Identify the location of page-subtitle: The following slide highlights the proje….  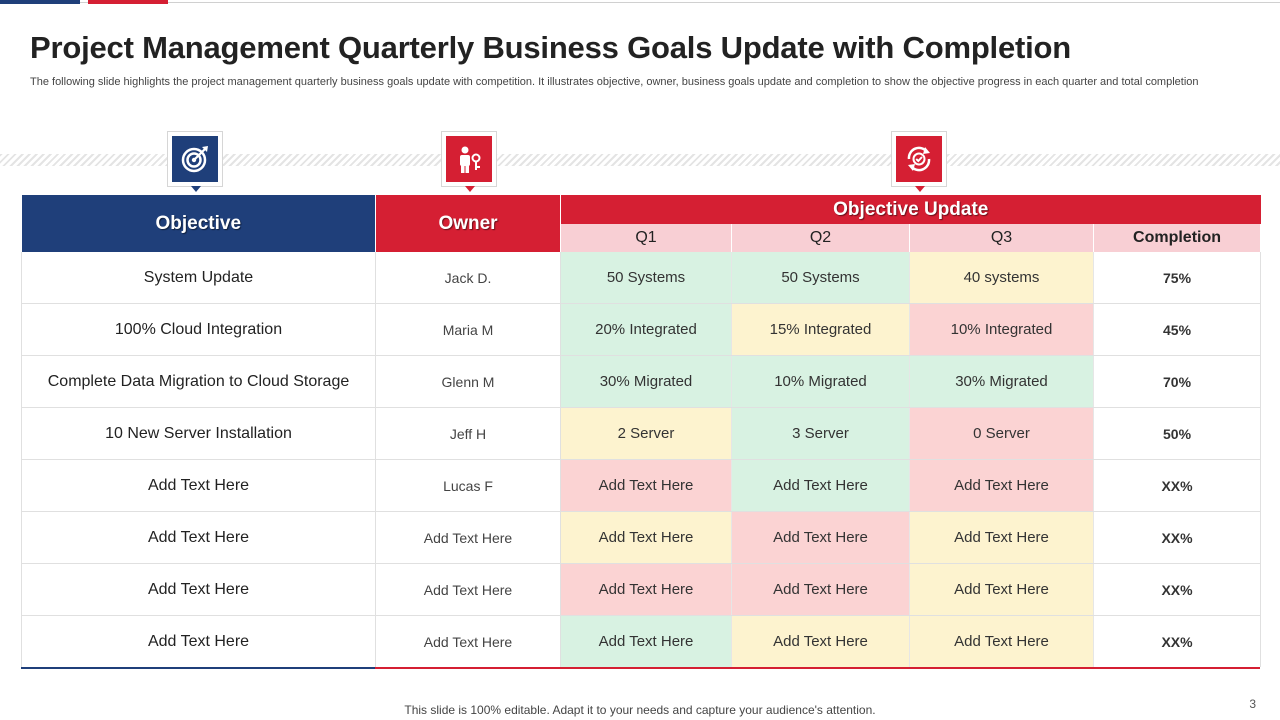
(614, 82).